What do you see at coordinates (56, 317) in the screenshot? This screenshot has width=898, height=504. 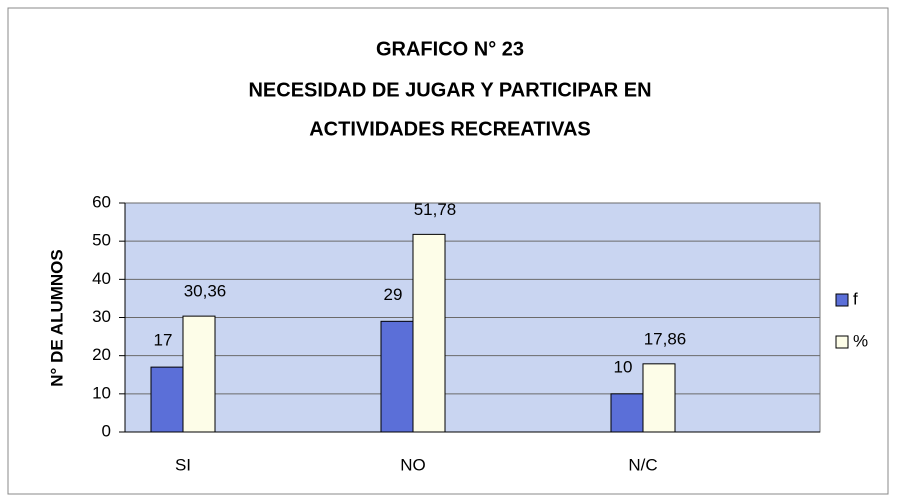 I see `y-axis-title: N° DE ALUMNOS` at bounding box center [56, 317].